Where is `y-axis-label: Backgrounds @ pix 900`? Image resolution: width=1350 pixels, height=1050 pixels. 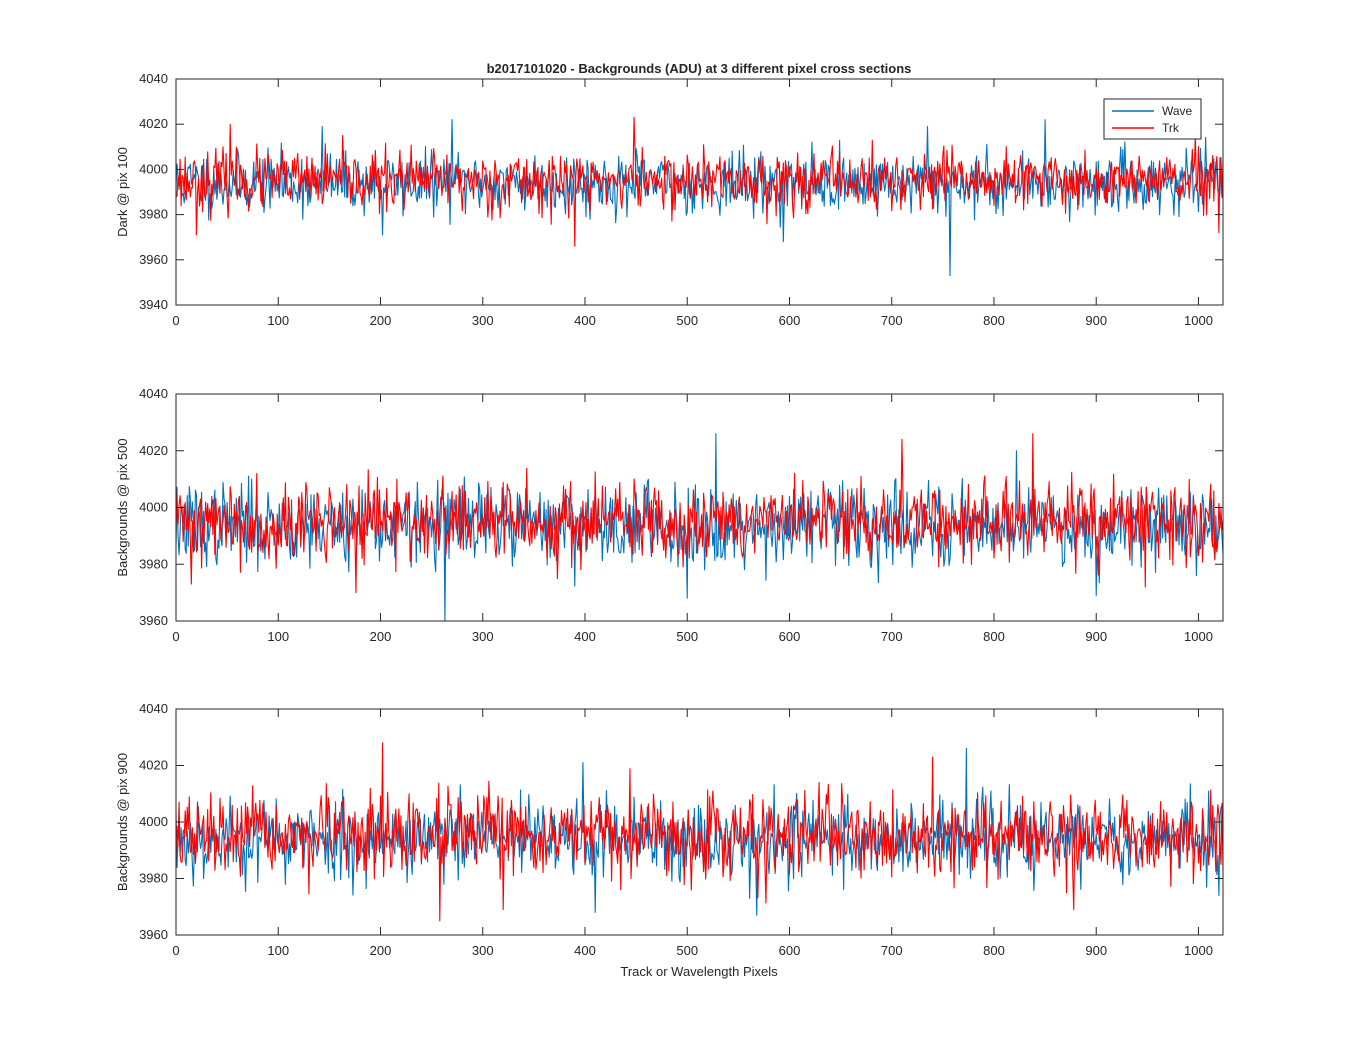
y-axis-label: Backgrounds @ pix 900 is located at coordinates (122, 822).